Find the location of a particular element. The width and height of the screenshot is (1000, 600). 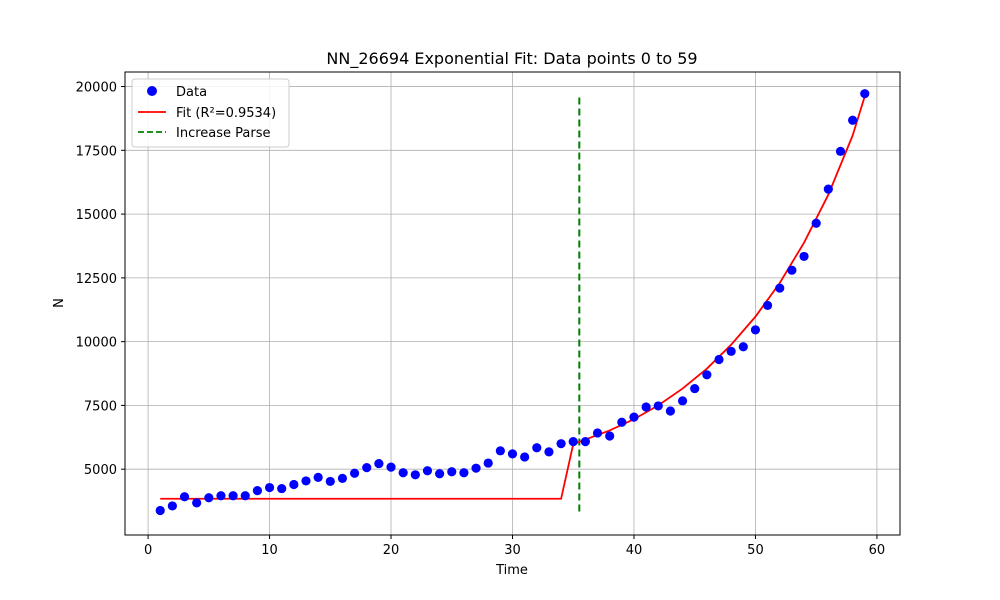

x-axis-ticks: 0 10 20 30 40 50 60 is located at coordinates (514, 546).